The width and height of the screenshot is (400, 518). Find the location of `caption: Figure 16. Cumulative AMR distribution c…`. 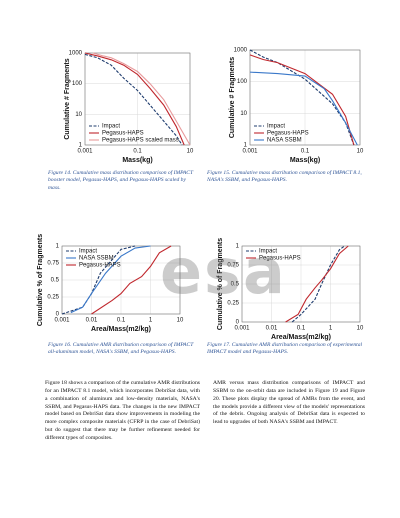

caption: Figure 16. Cumulative AMR distribution c… is located at coordinates (121, 349).